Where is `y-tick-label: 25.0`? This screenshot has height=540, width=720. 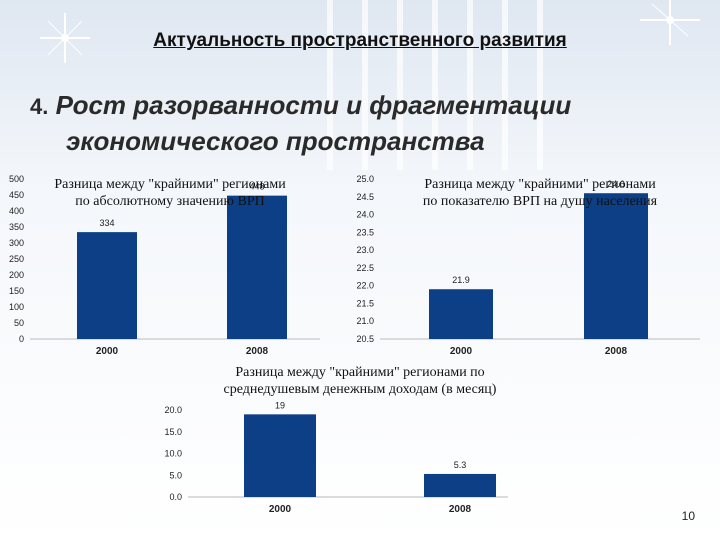 y-tick-label: 25.0 is located at coordinates (365, 179).